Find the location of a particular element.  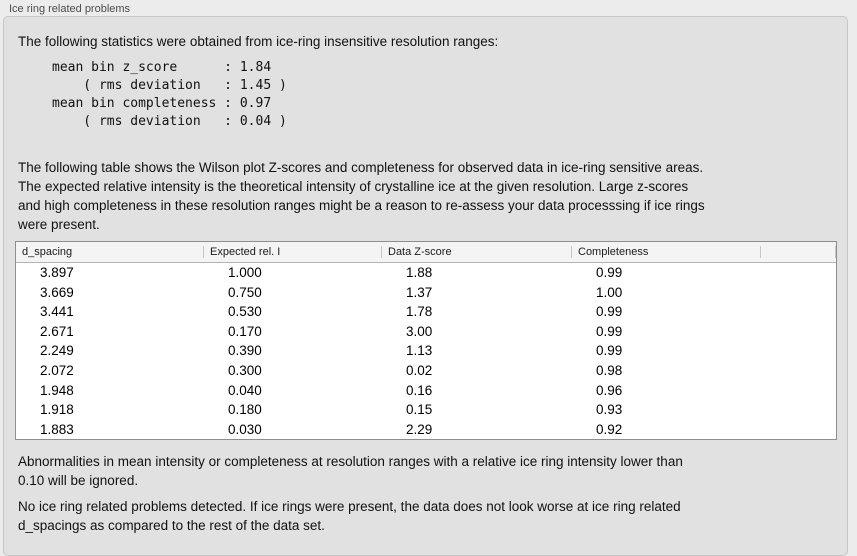

table-cell: 3.669 is located at coordinates (57, 292).